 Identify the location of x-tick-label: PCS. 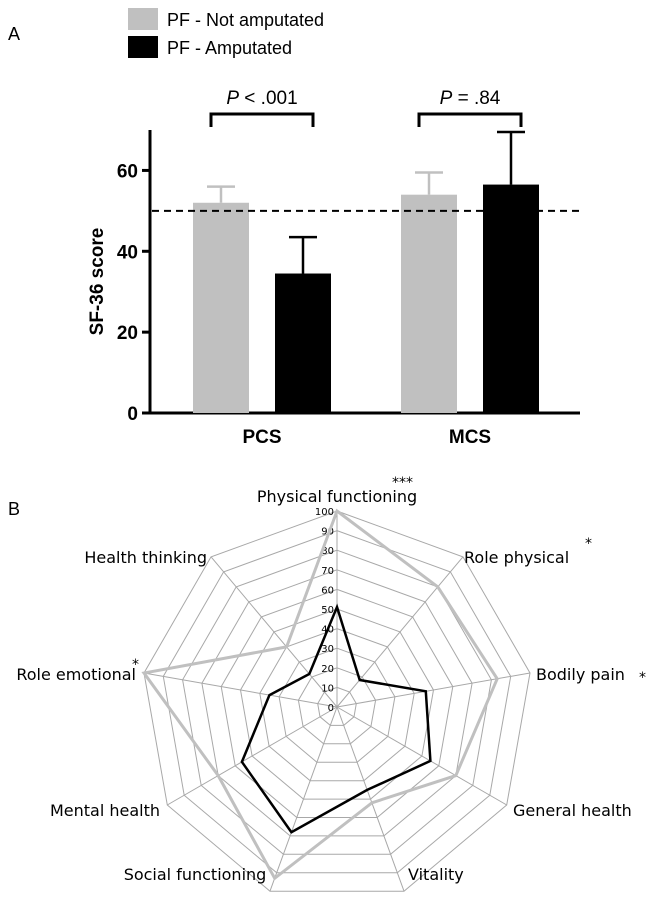
(261, 437).